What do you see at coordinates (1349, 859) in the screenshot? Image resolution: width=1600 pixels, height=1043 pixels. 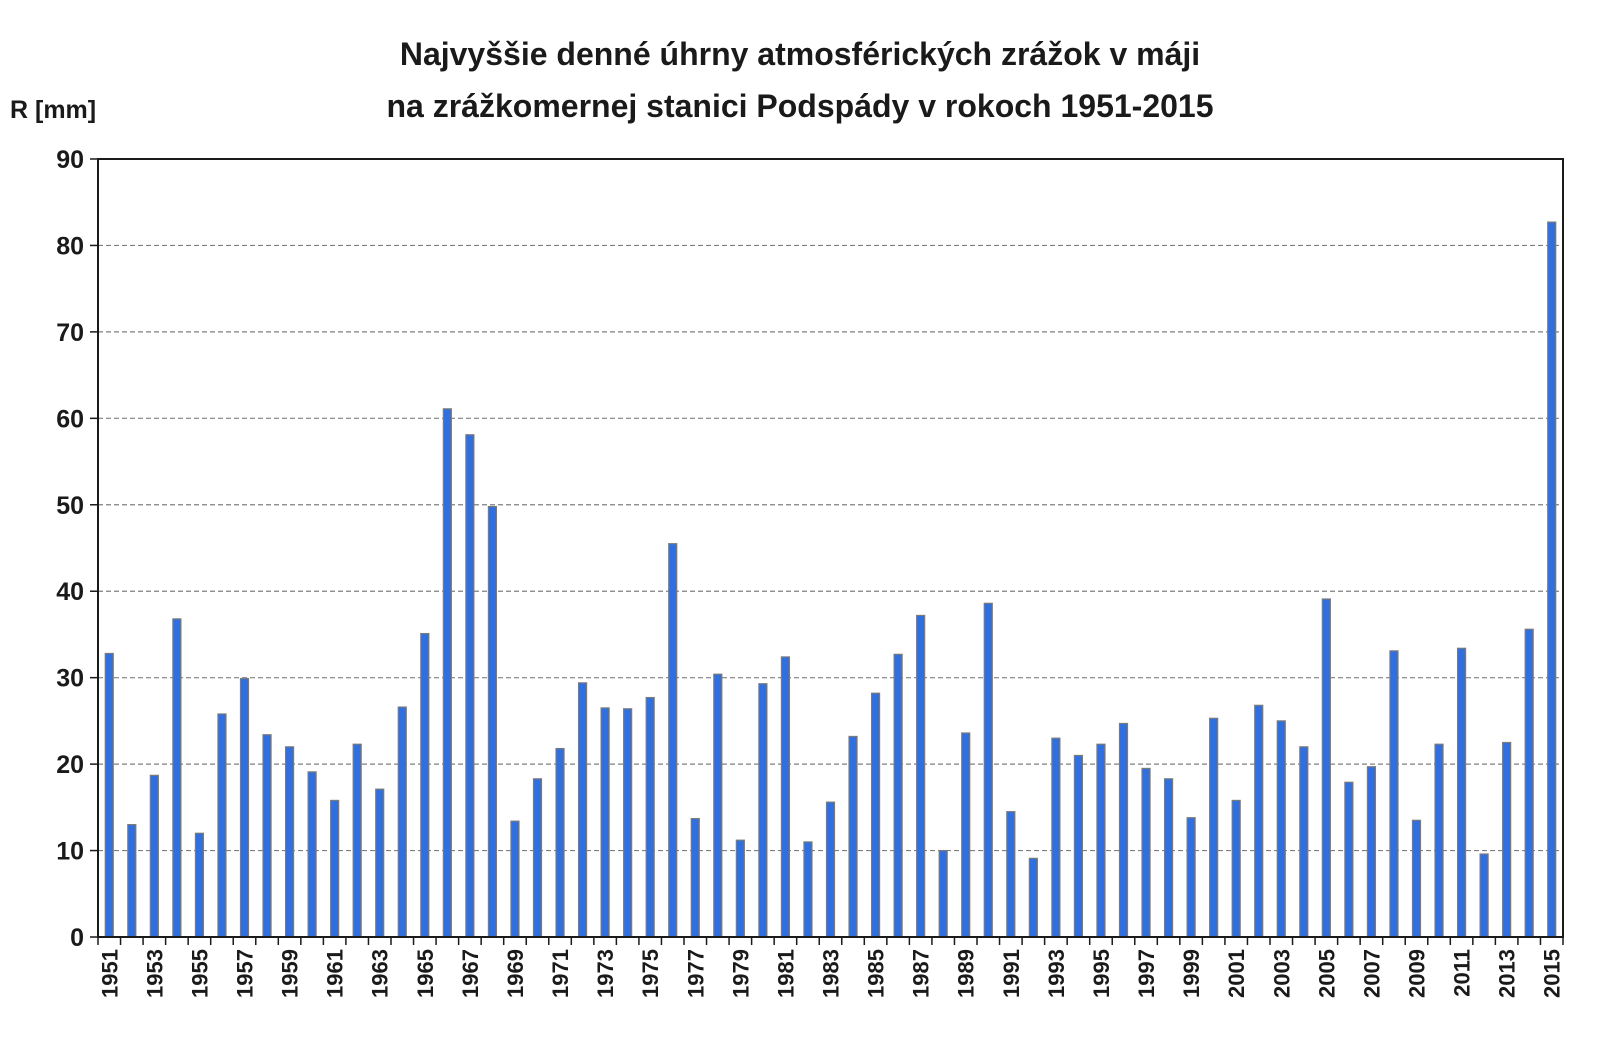 I see `bar-2006` at bounding box center [1349, 859].